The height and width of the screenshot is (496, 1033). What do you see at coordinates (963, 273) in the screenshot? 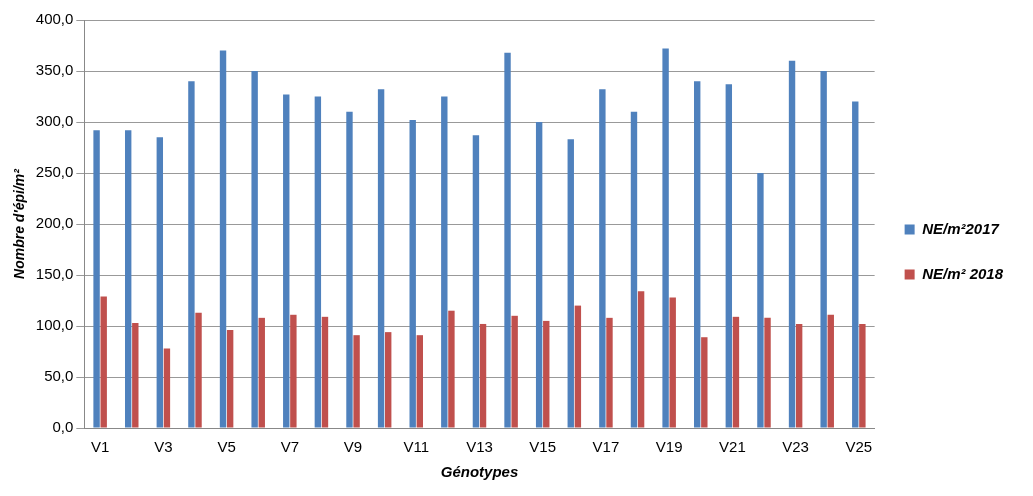
I see `legend-label: NE/m² 2018` at bounding box center [963, 273].